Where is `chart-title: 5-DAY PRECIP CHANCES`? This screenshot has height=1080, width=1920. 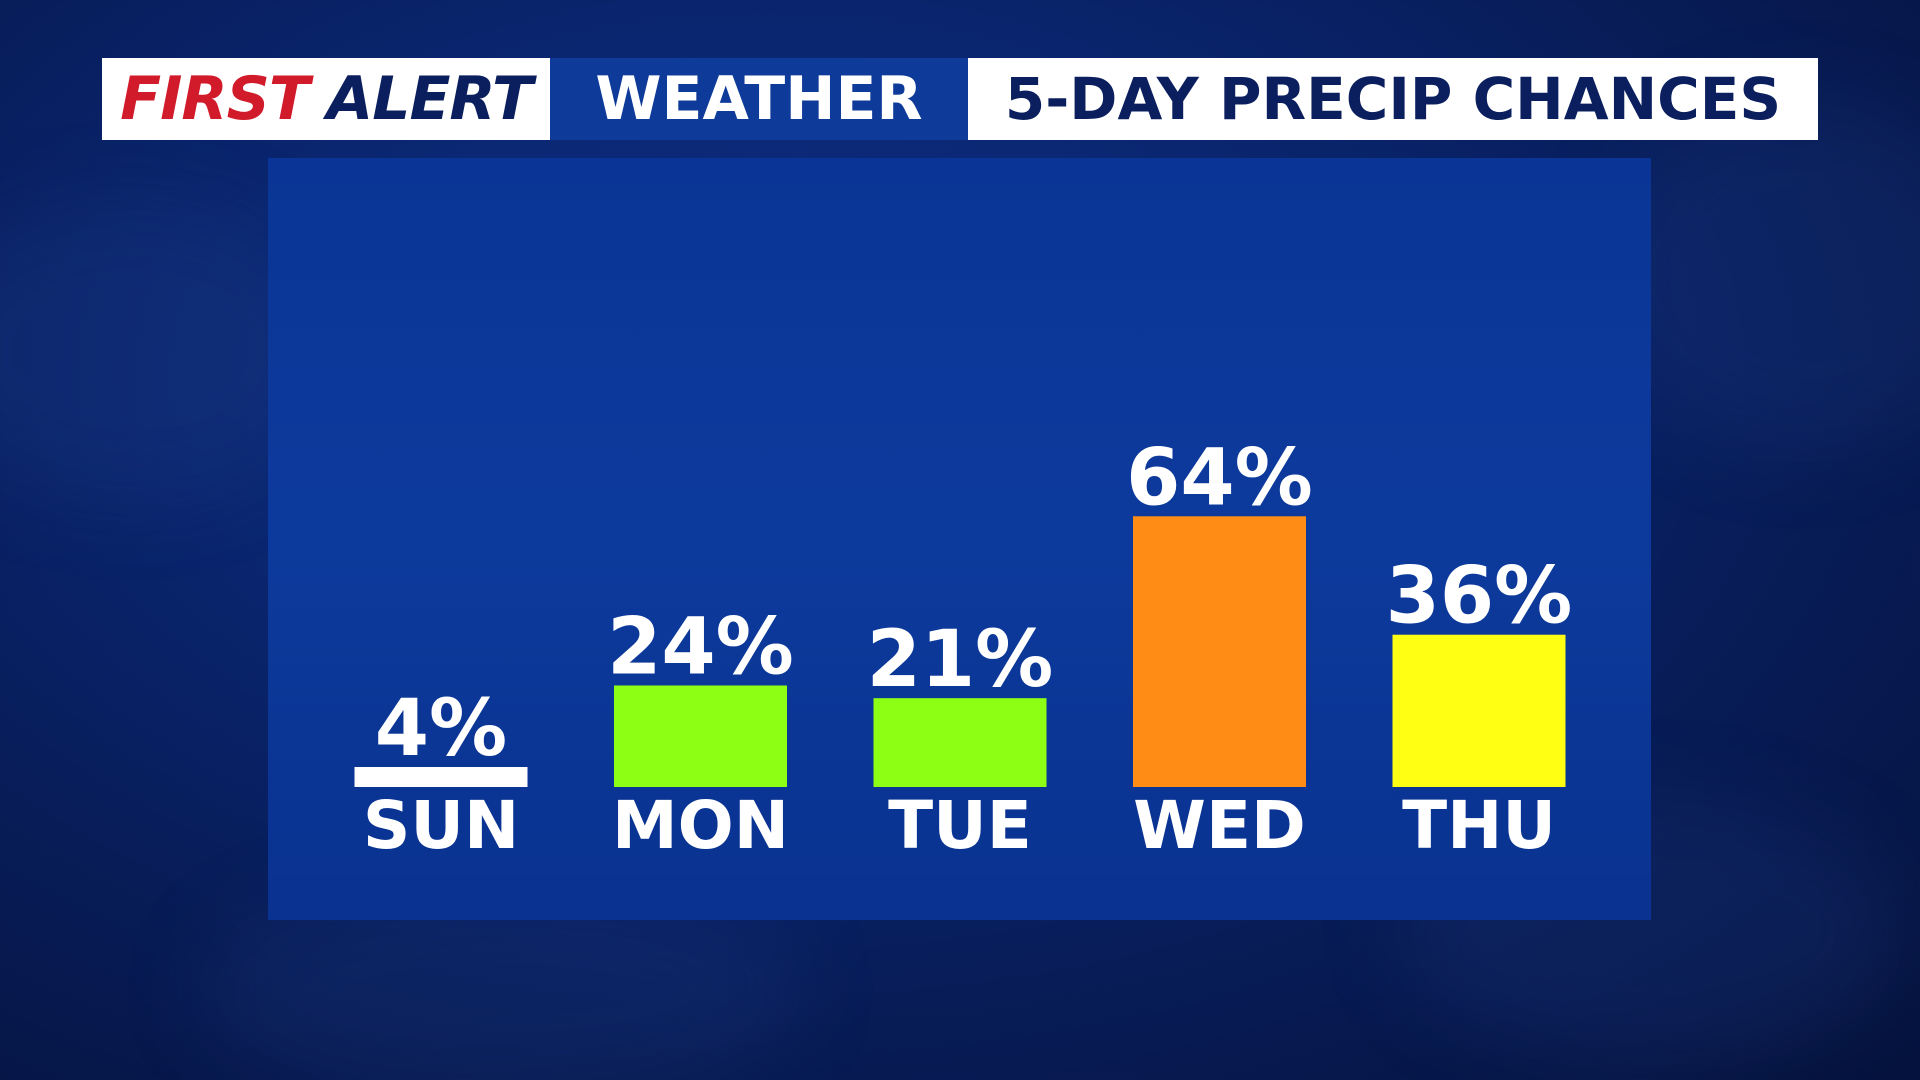 chart-title: 5-DAY PRECIP CHANCES is located at coordinates (1393, 99).